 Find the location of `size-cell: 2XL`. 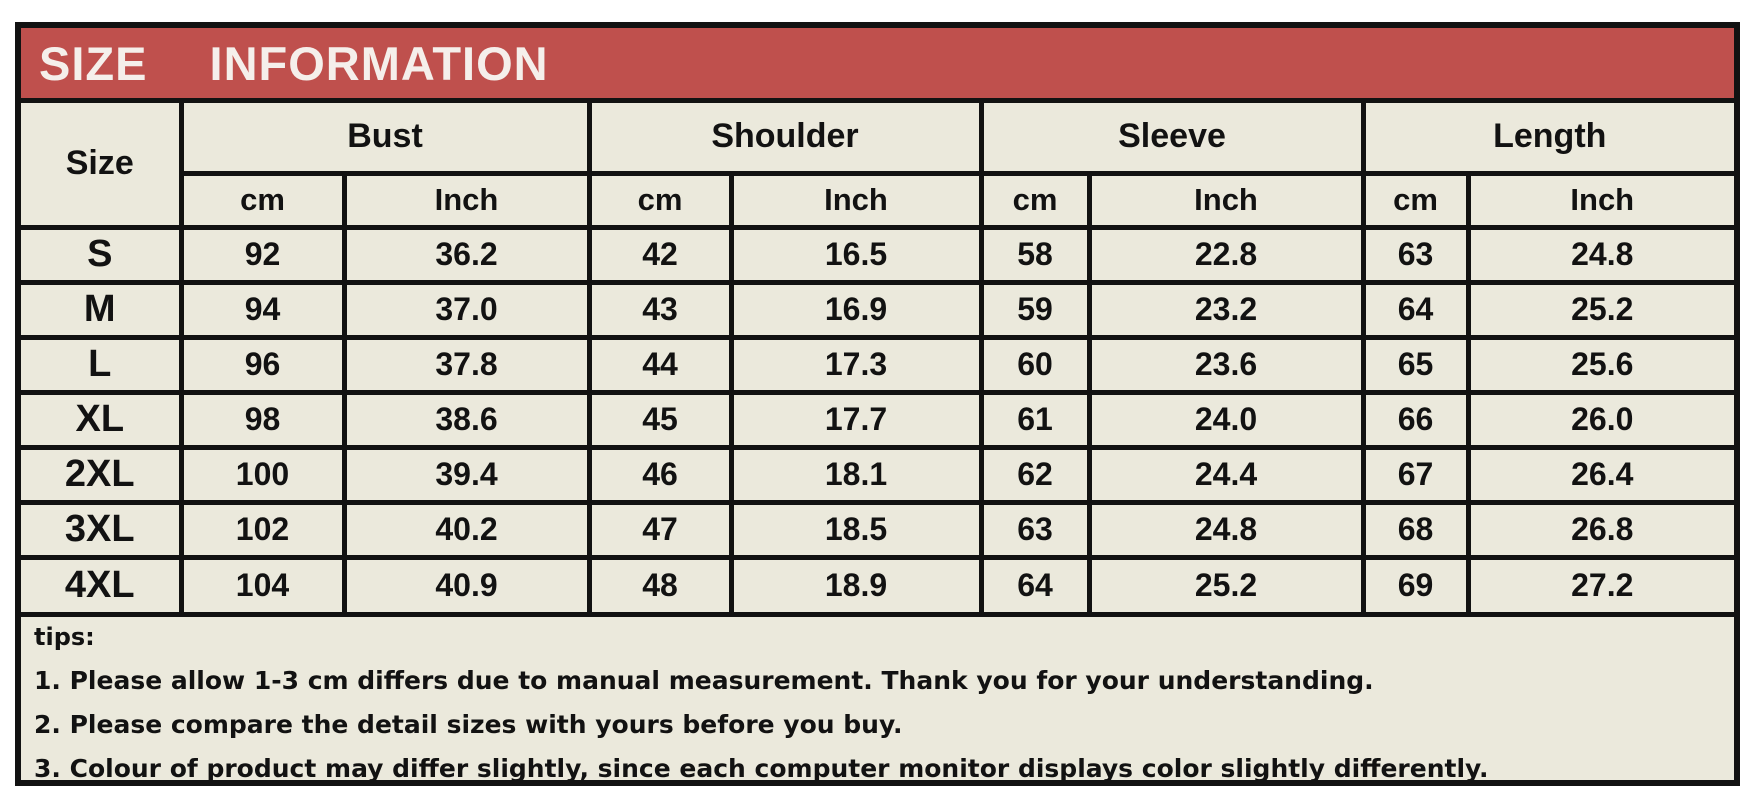

size-cell: 2XL is located at coordinates (102, 474).